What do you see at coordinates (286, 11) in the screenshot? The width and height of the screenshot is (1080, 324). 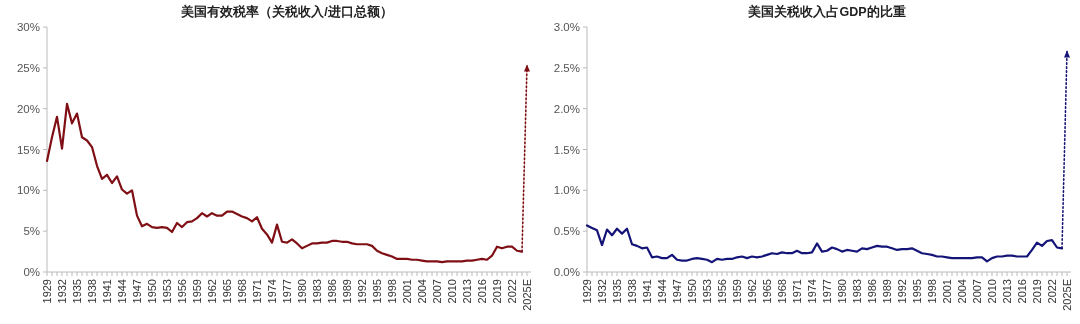 I see `chart-title: 美国有效税率（关税收入/进口总额）` at bounding box center [286, 11].